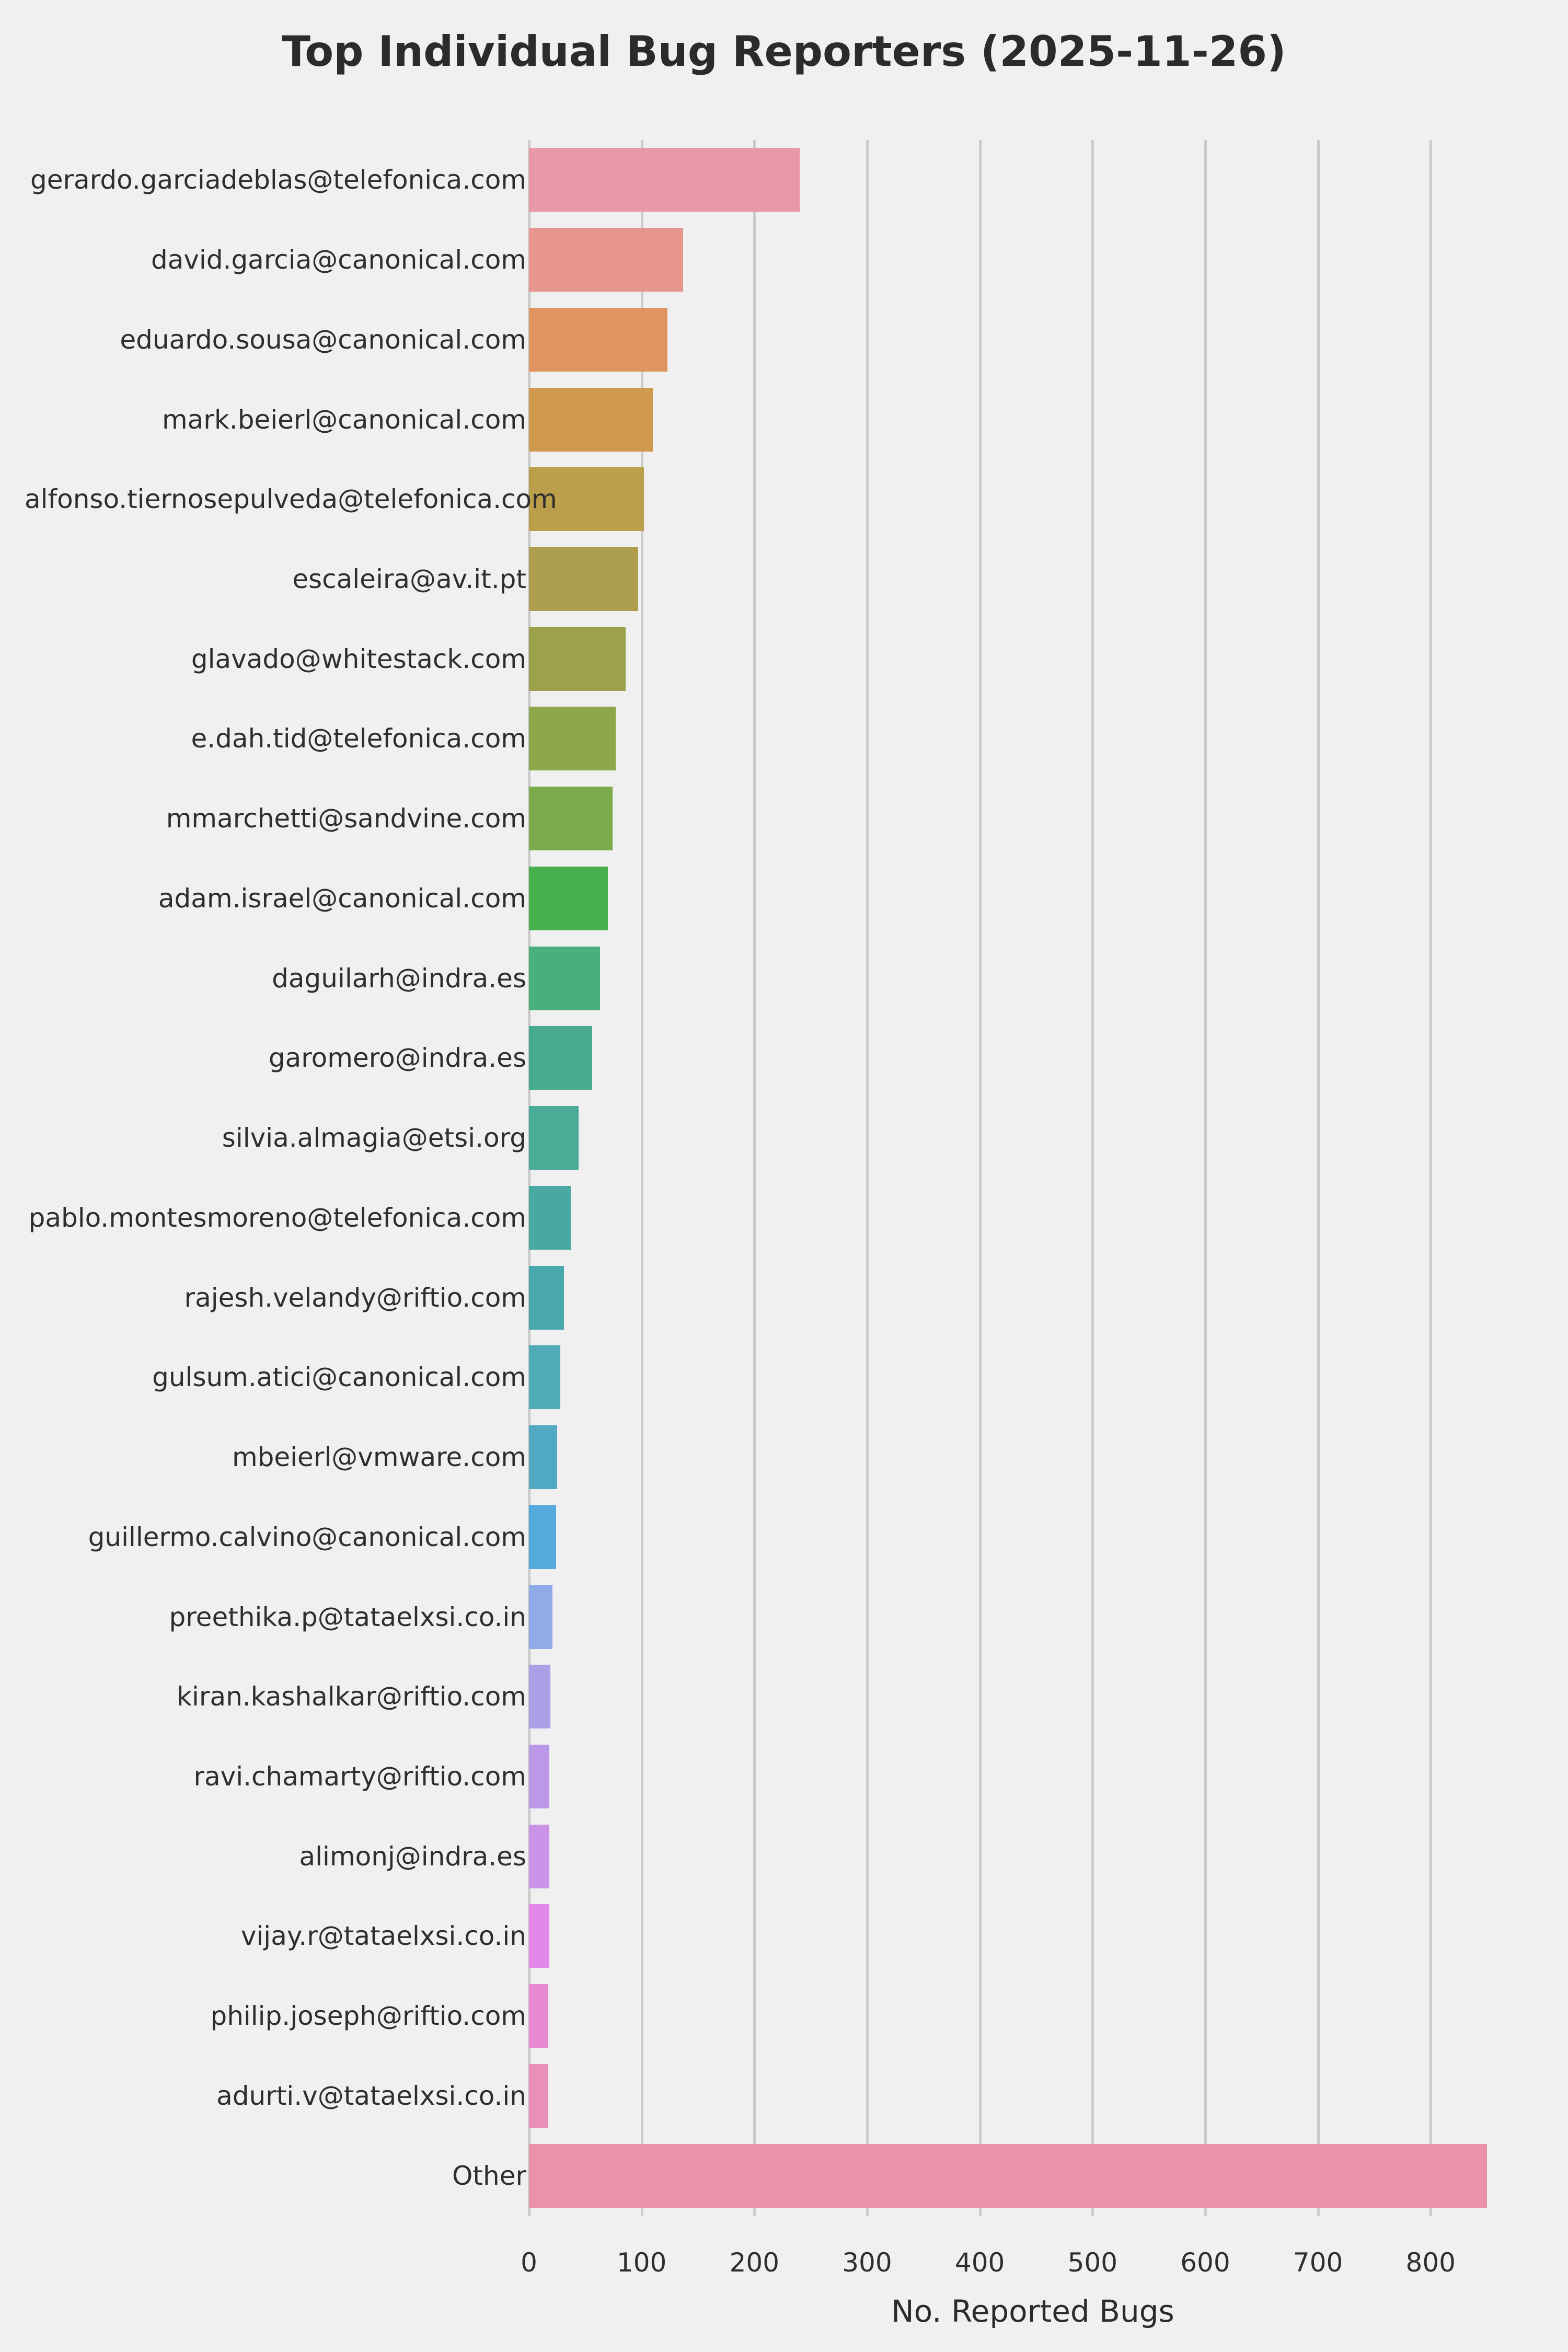 Image resolution: width=1568 pixels, height=2352 pixels. What do you see at coordinates (307, 1536) in the screenshot?
I see `y-tick-label: guillermo.calvino@canonical.com` at bounding box center [307, 1536].